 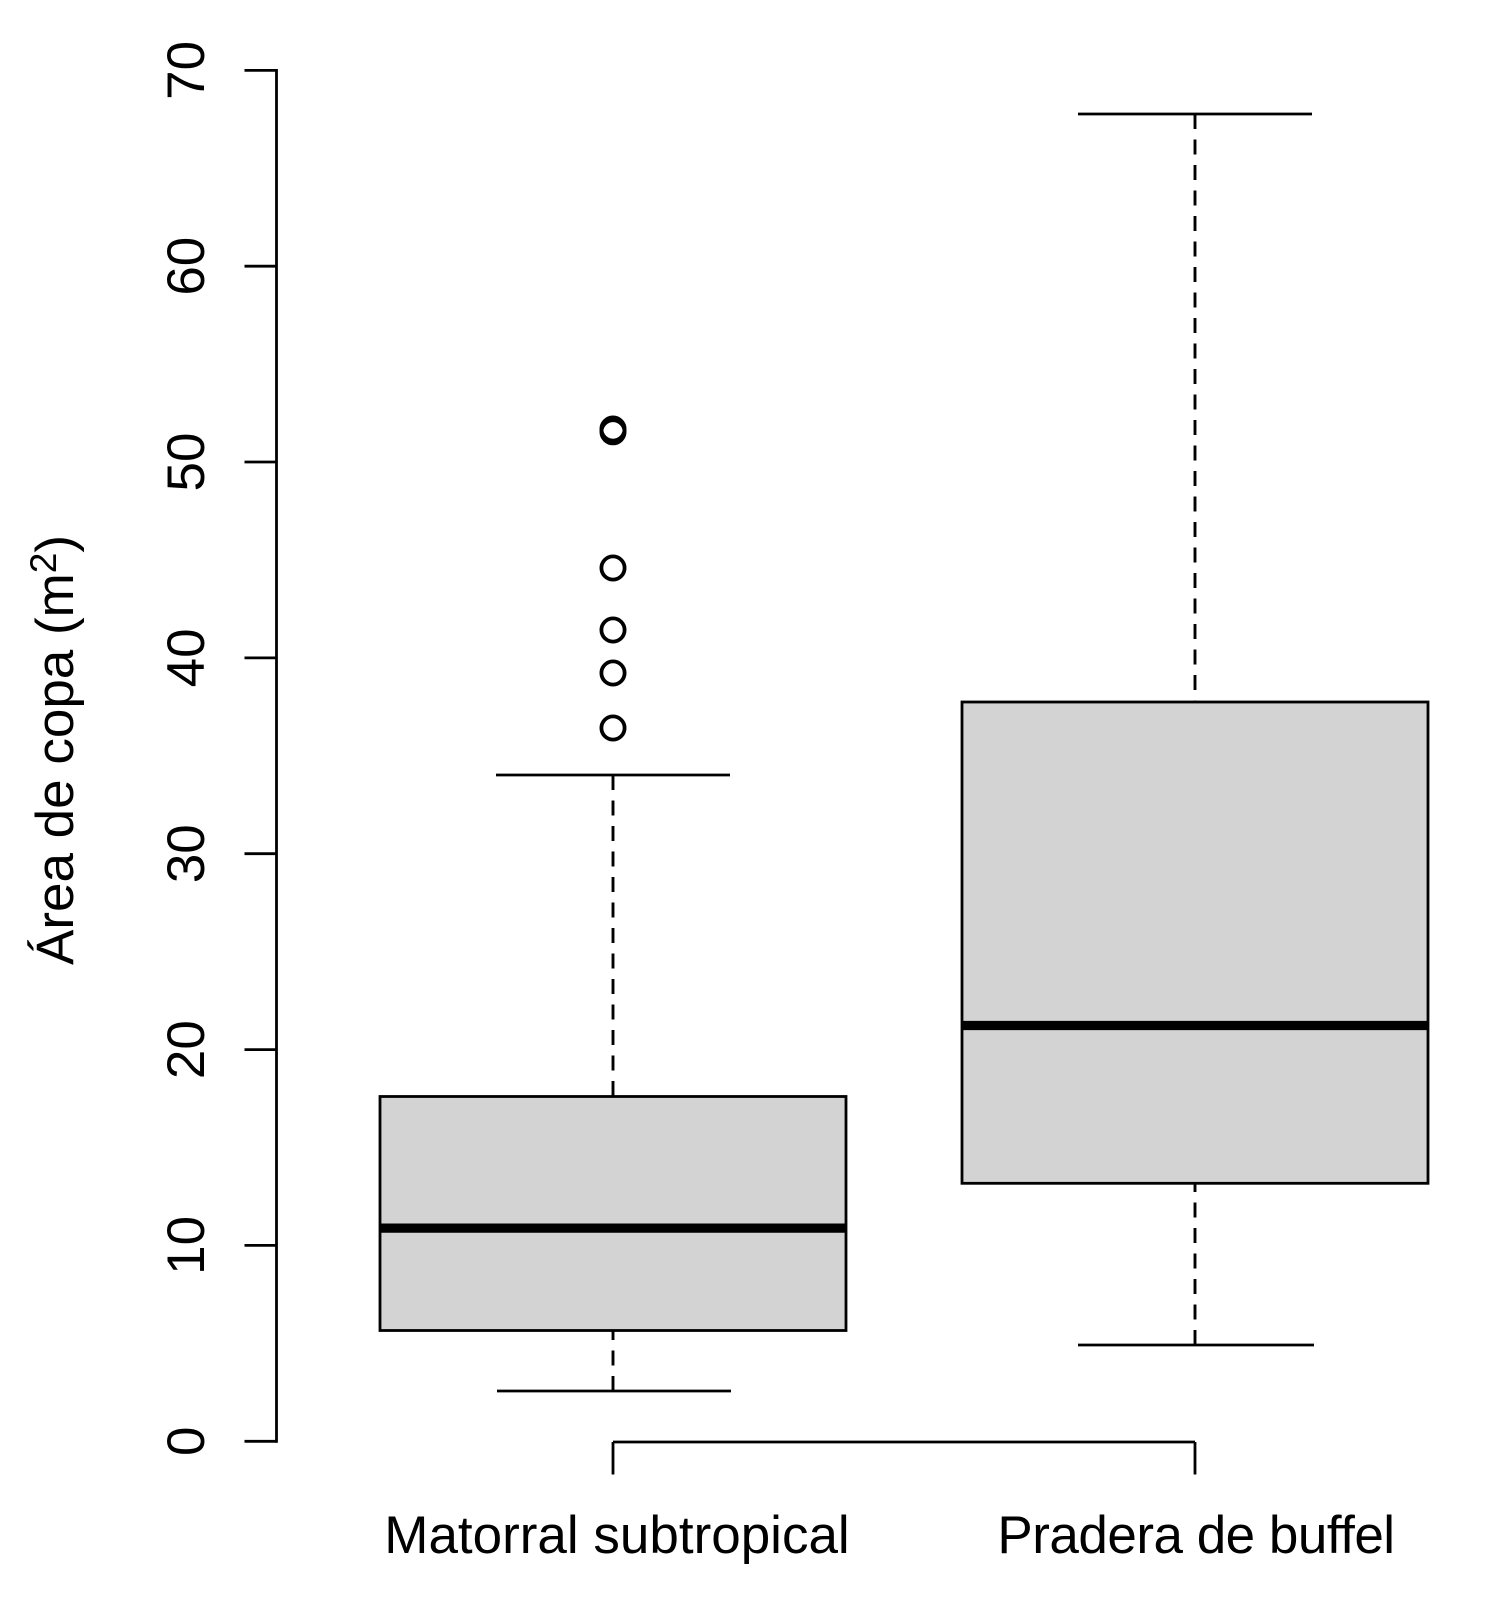 What do you see at coordinates (186, 657) in the screenshot?
I see `svg-text: 40` at bounding box center [186, 657].